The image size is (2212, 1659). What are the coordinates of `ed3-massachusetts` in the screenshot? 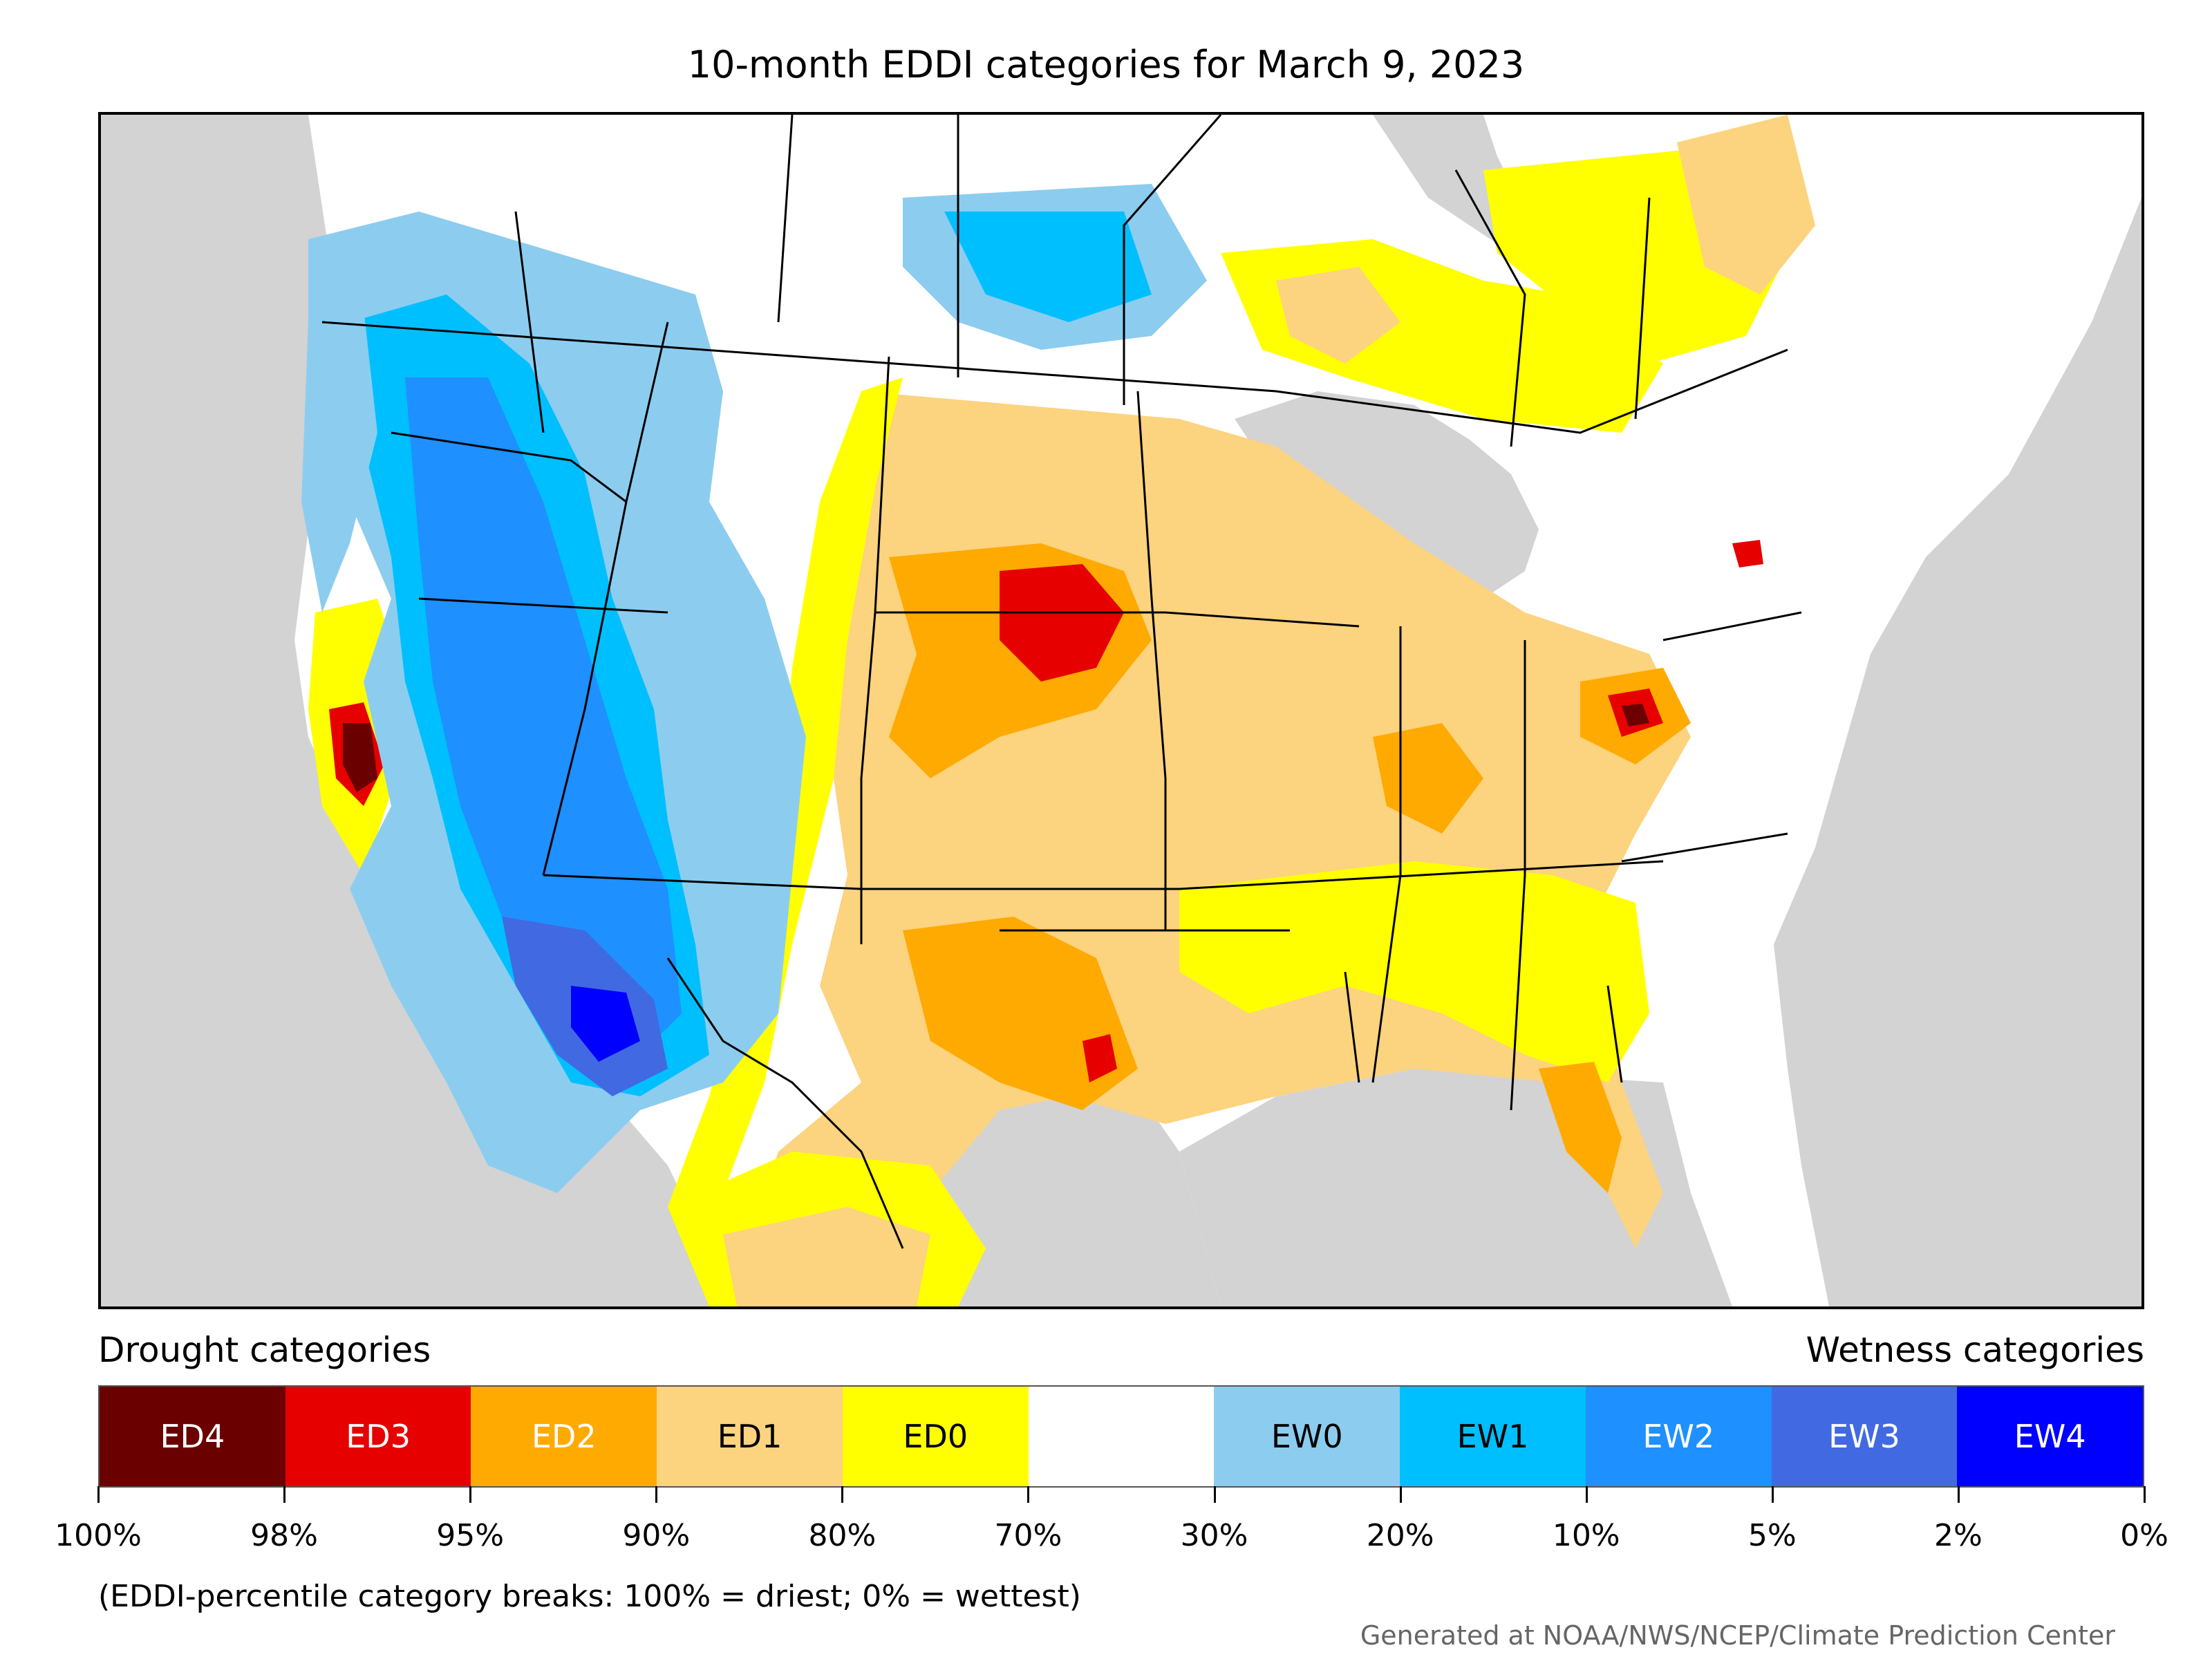 It's located at (1747, 554).